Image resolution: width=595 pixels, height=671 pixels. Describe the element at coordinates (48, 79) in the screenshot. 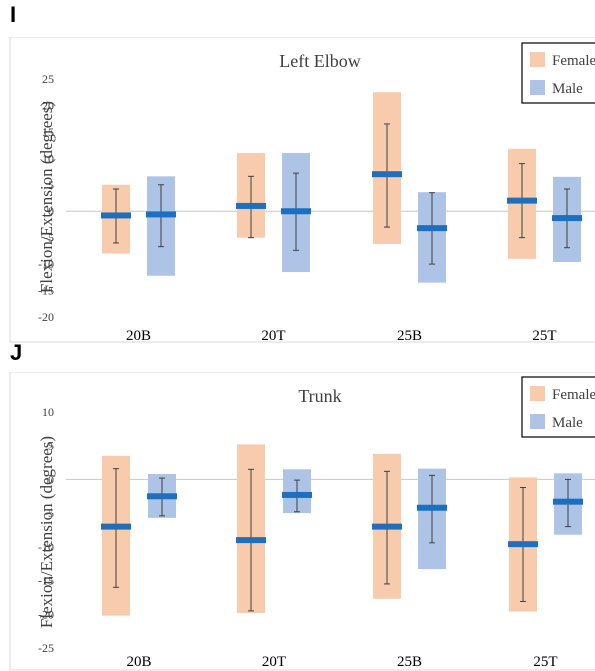

I see `y-tick-label: 25` at that location.